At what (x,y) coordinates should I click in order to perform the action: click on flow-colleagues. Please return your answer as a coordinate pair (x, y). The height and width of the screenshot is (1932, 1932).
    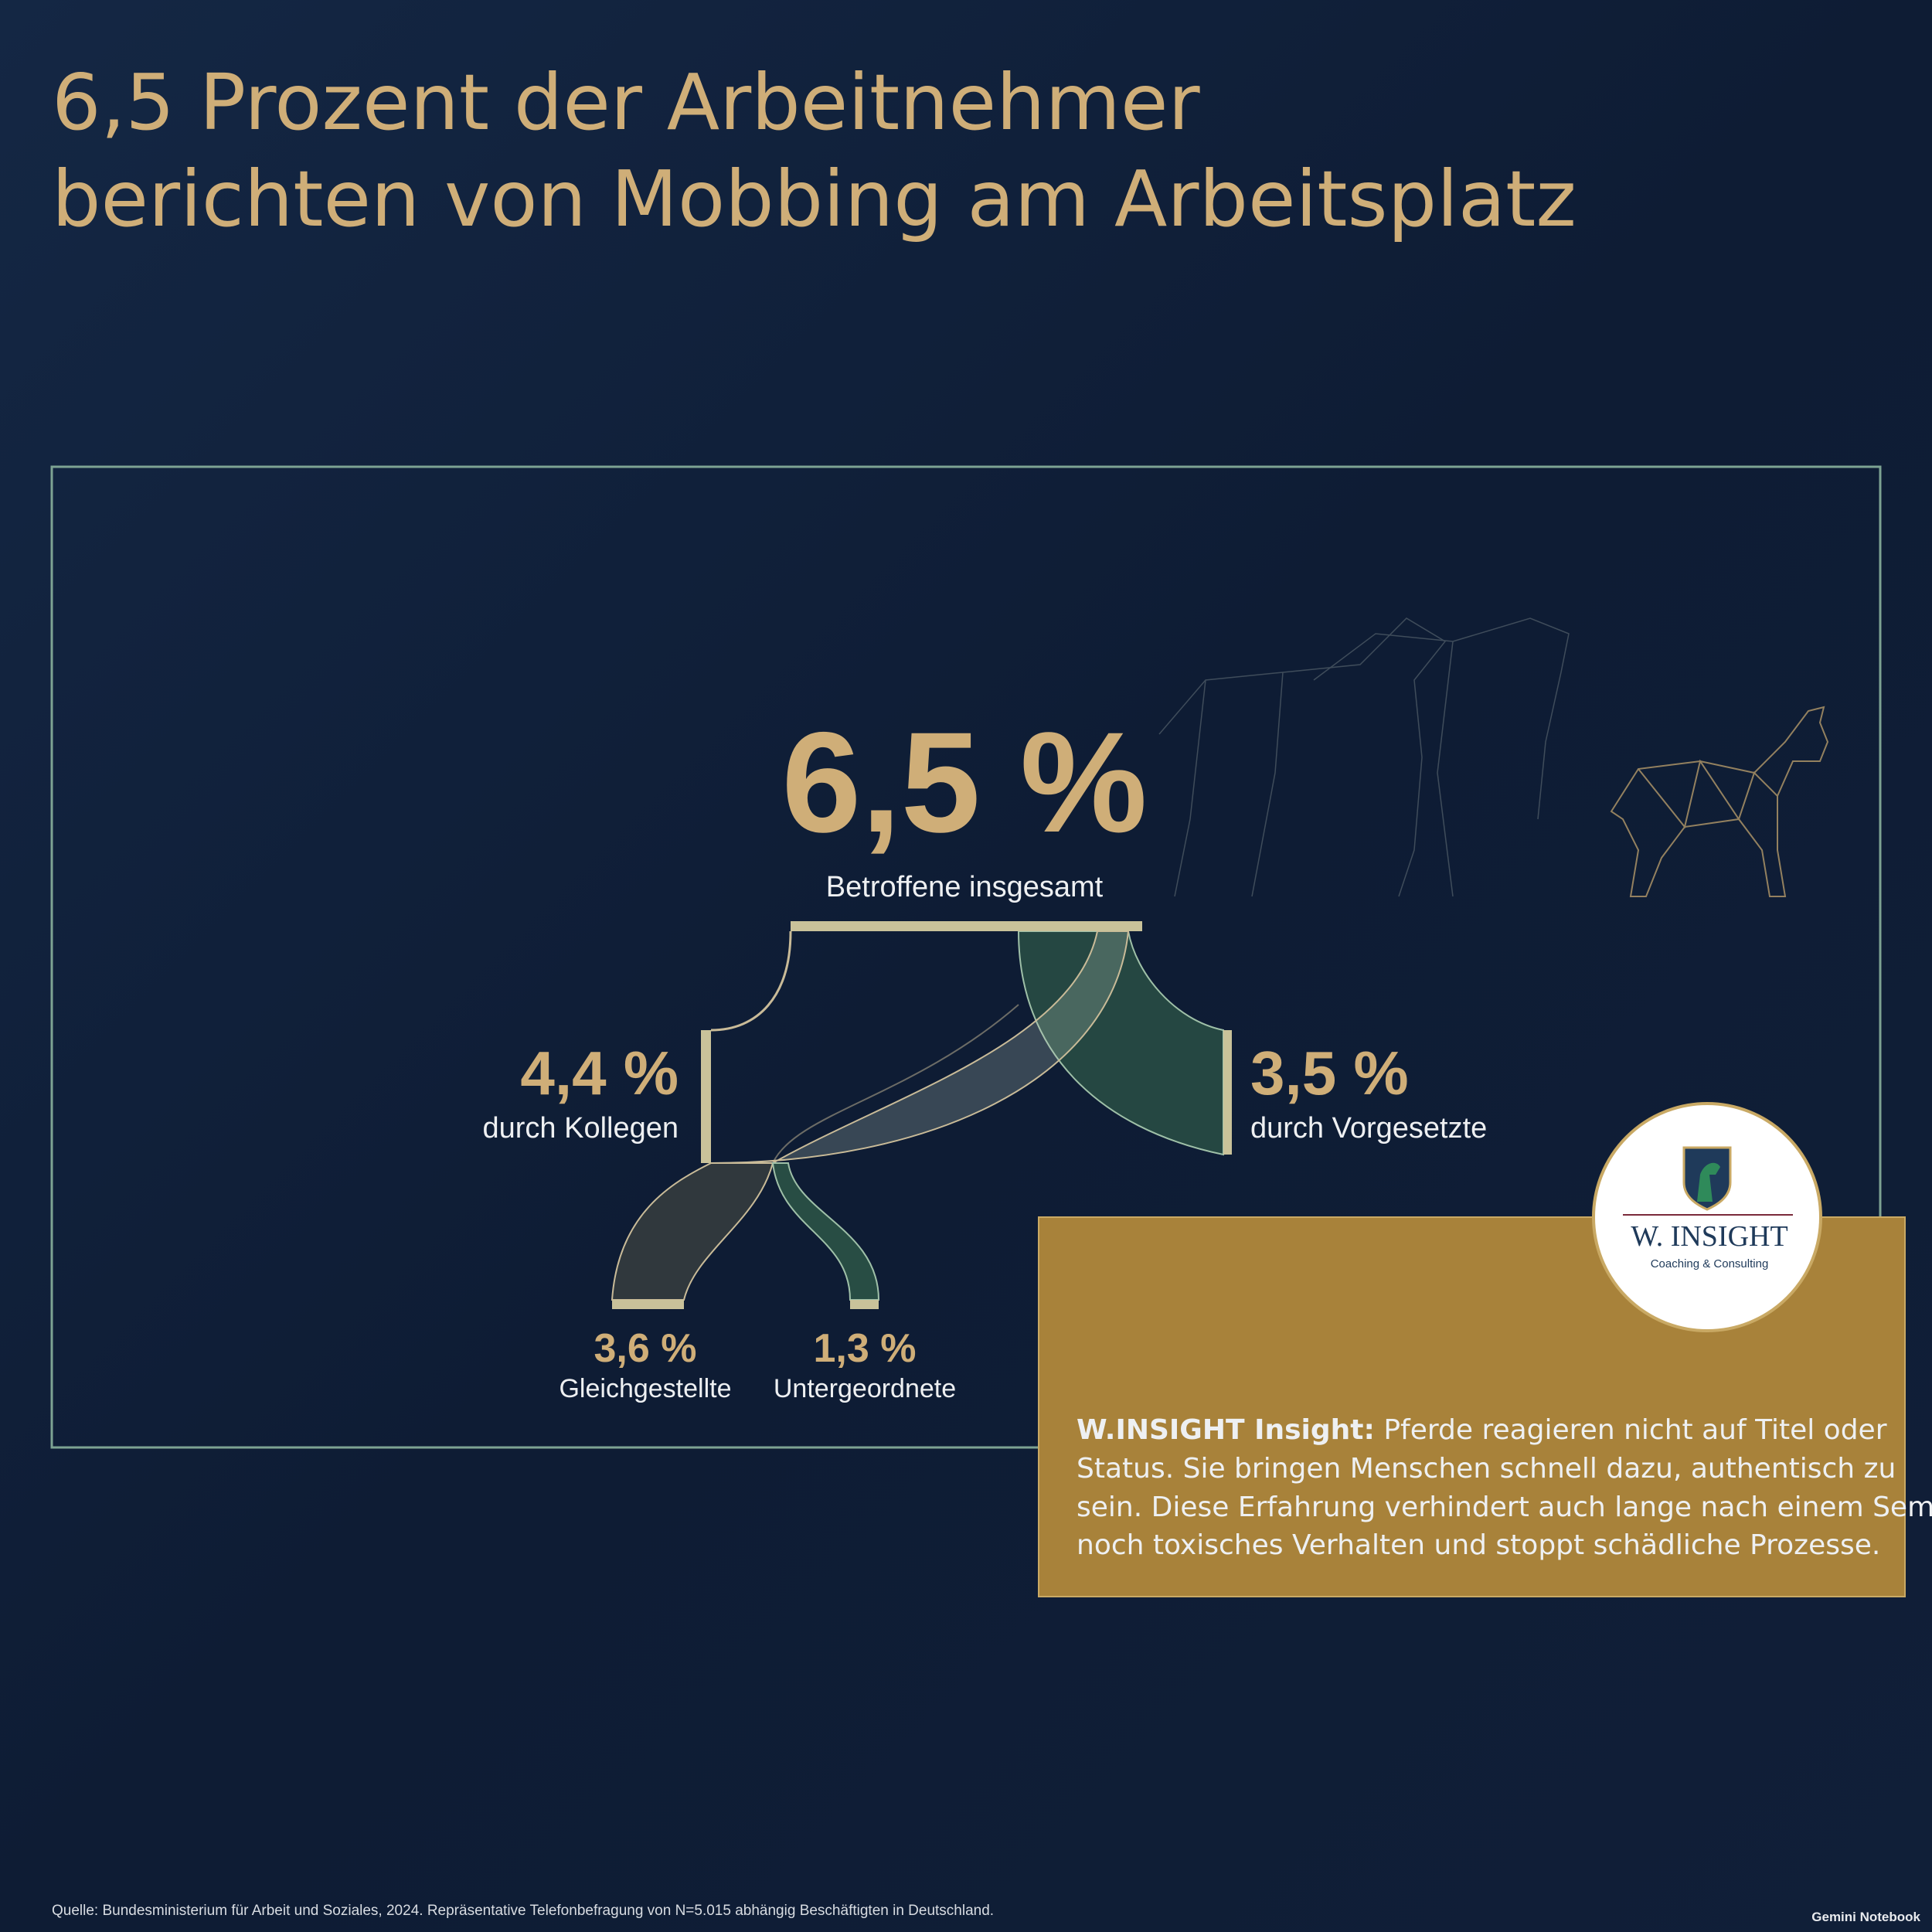
    Looking at the image, I should click on (751, 981).